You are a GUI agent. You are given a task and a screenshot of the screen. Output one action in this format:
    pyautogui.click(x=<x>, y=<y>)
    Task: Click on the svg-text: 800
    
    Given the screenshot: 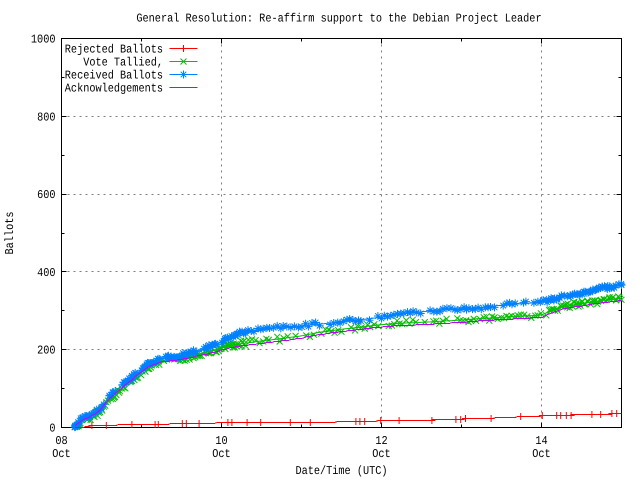 What is the action you would take?
    pyautogui.click(x=46, y=117)
    